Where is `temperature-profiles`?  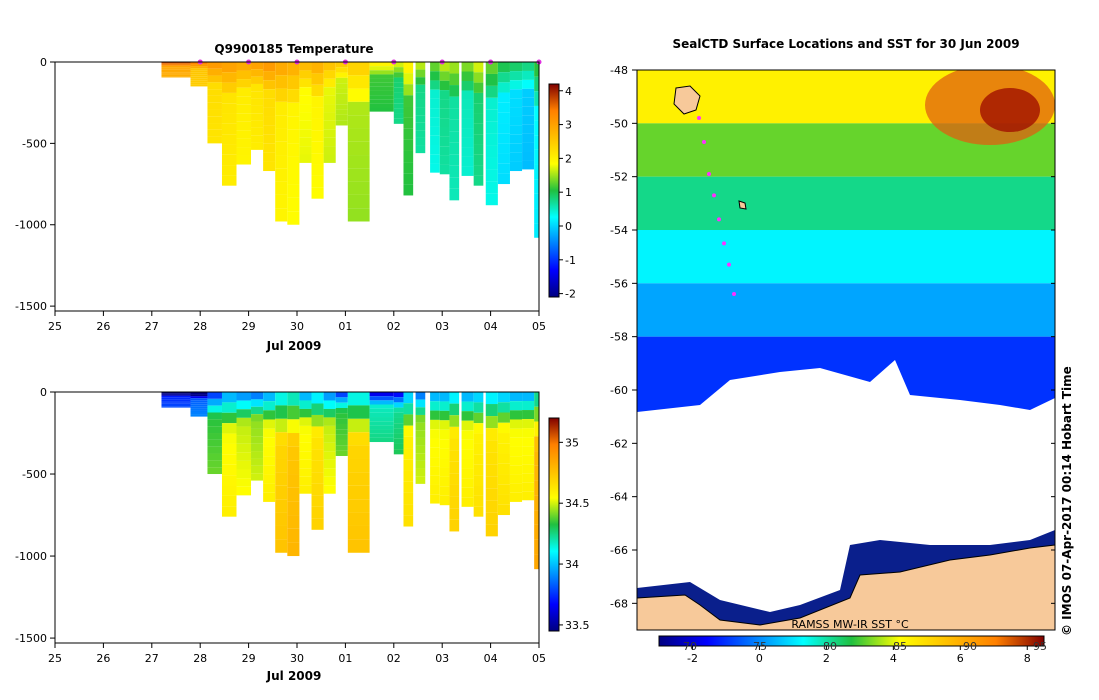
temperature-profiles is located at coordinates (350, 150).